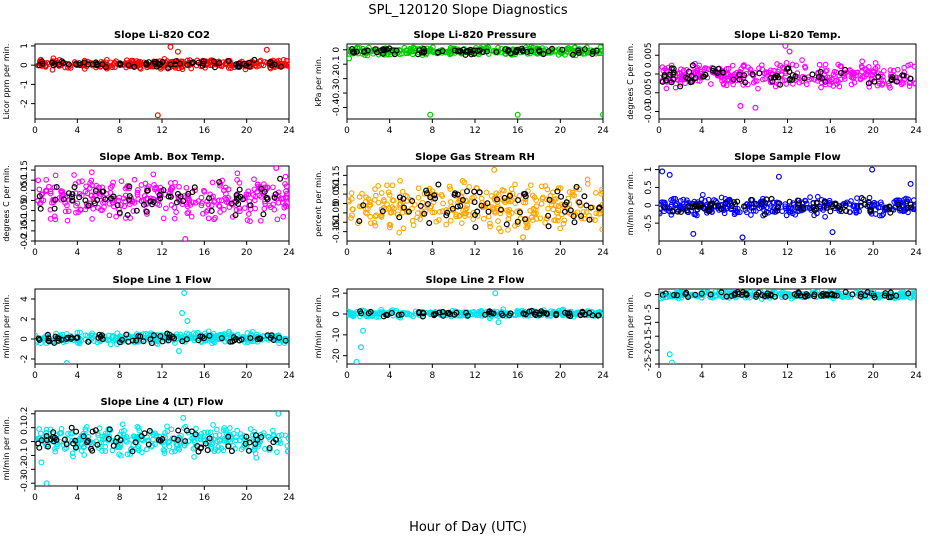 The height and width of the screenshot is (540, 936). What do you see at coordinates (337, 194) in the screenshot?
I see `y-tick-label: 0.05` at bounding box center [337, 194].